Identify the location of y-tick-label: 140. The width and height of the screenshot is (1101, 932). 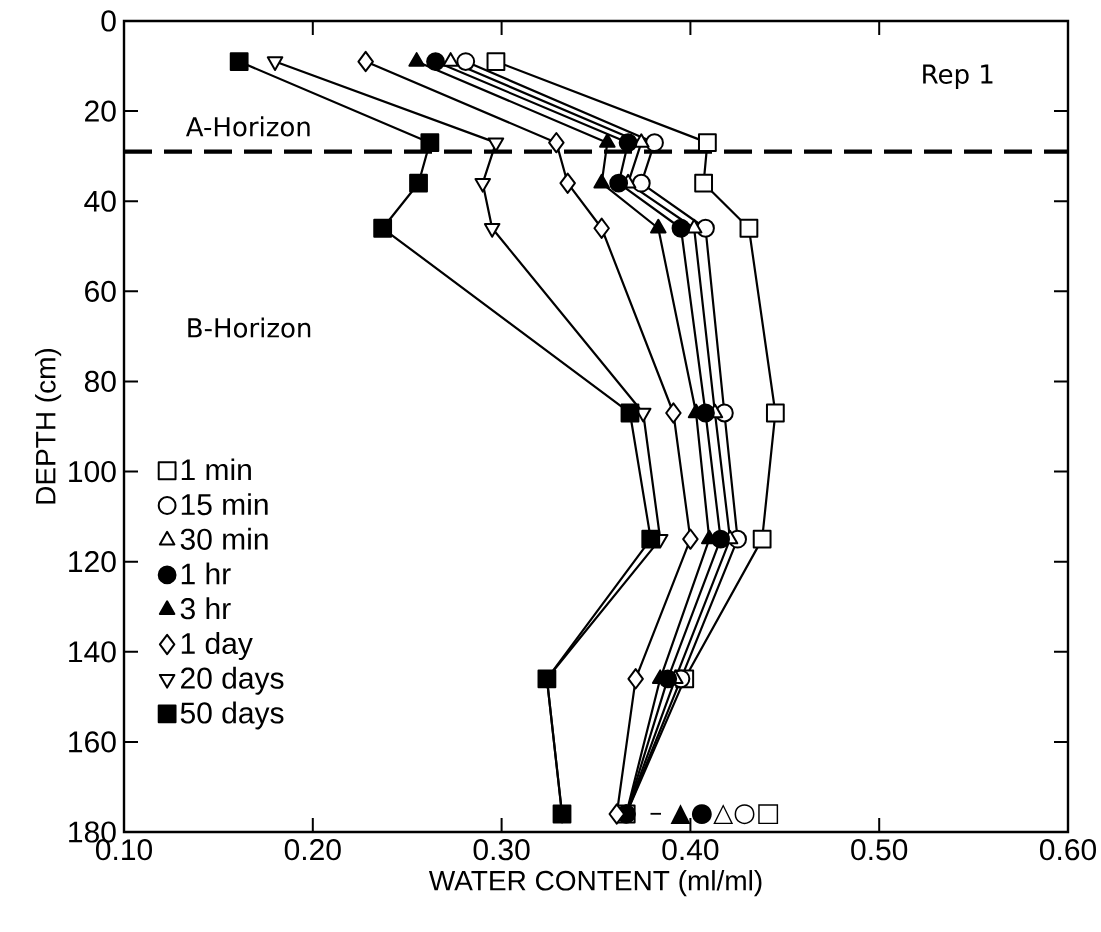
(92, 652).